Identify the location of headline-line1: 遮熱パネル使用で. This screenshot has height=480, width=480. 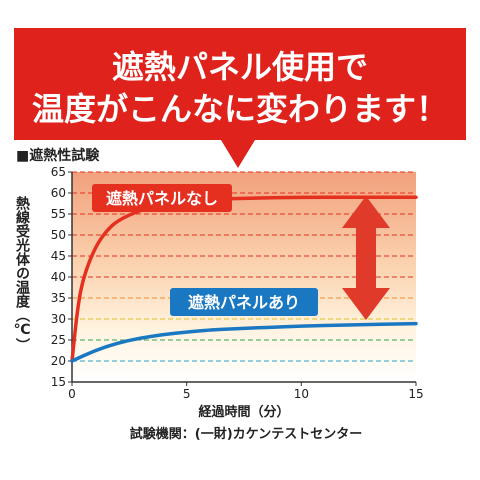
(240, 67).